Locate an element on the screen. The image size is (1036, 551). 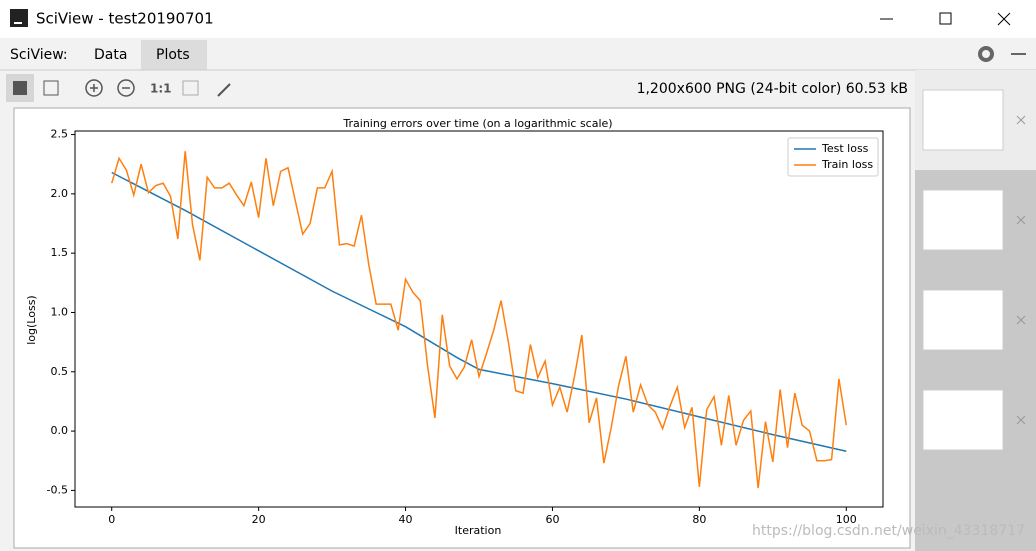
maximize-button is located at coordinates (945, 18).